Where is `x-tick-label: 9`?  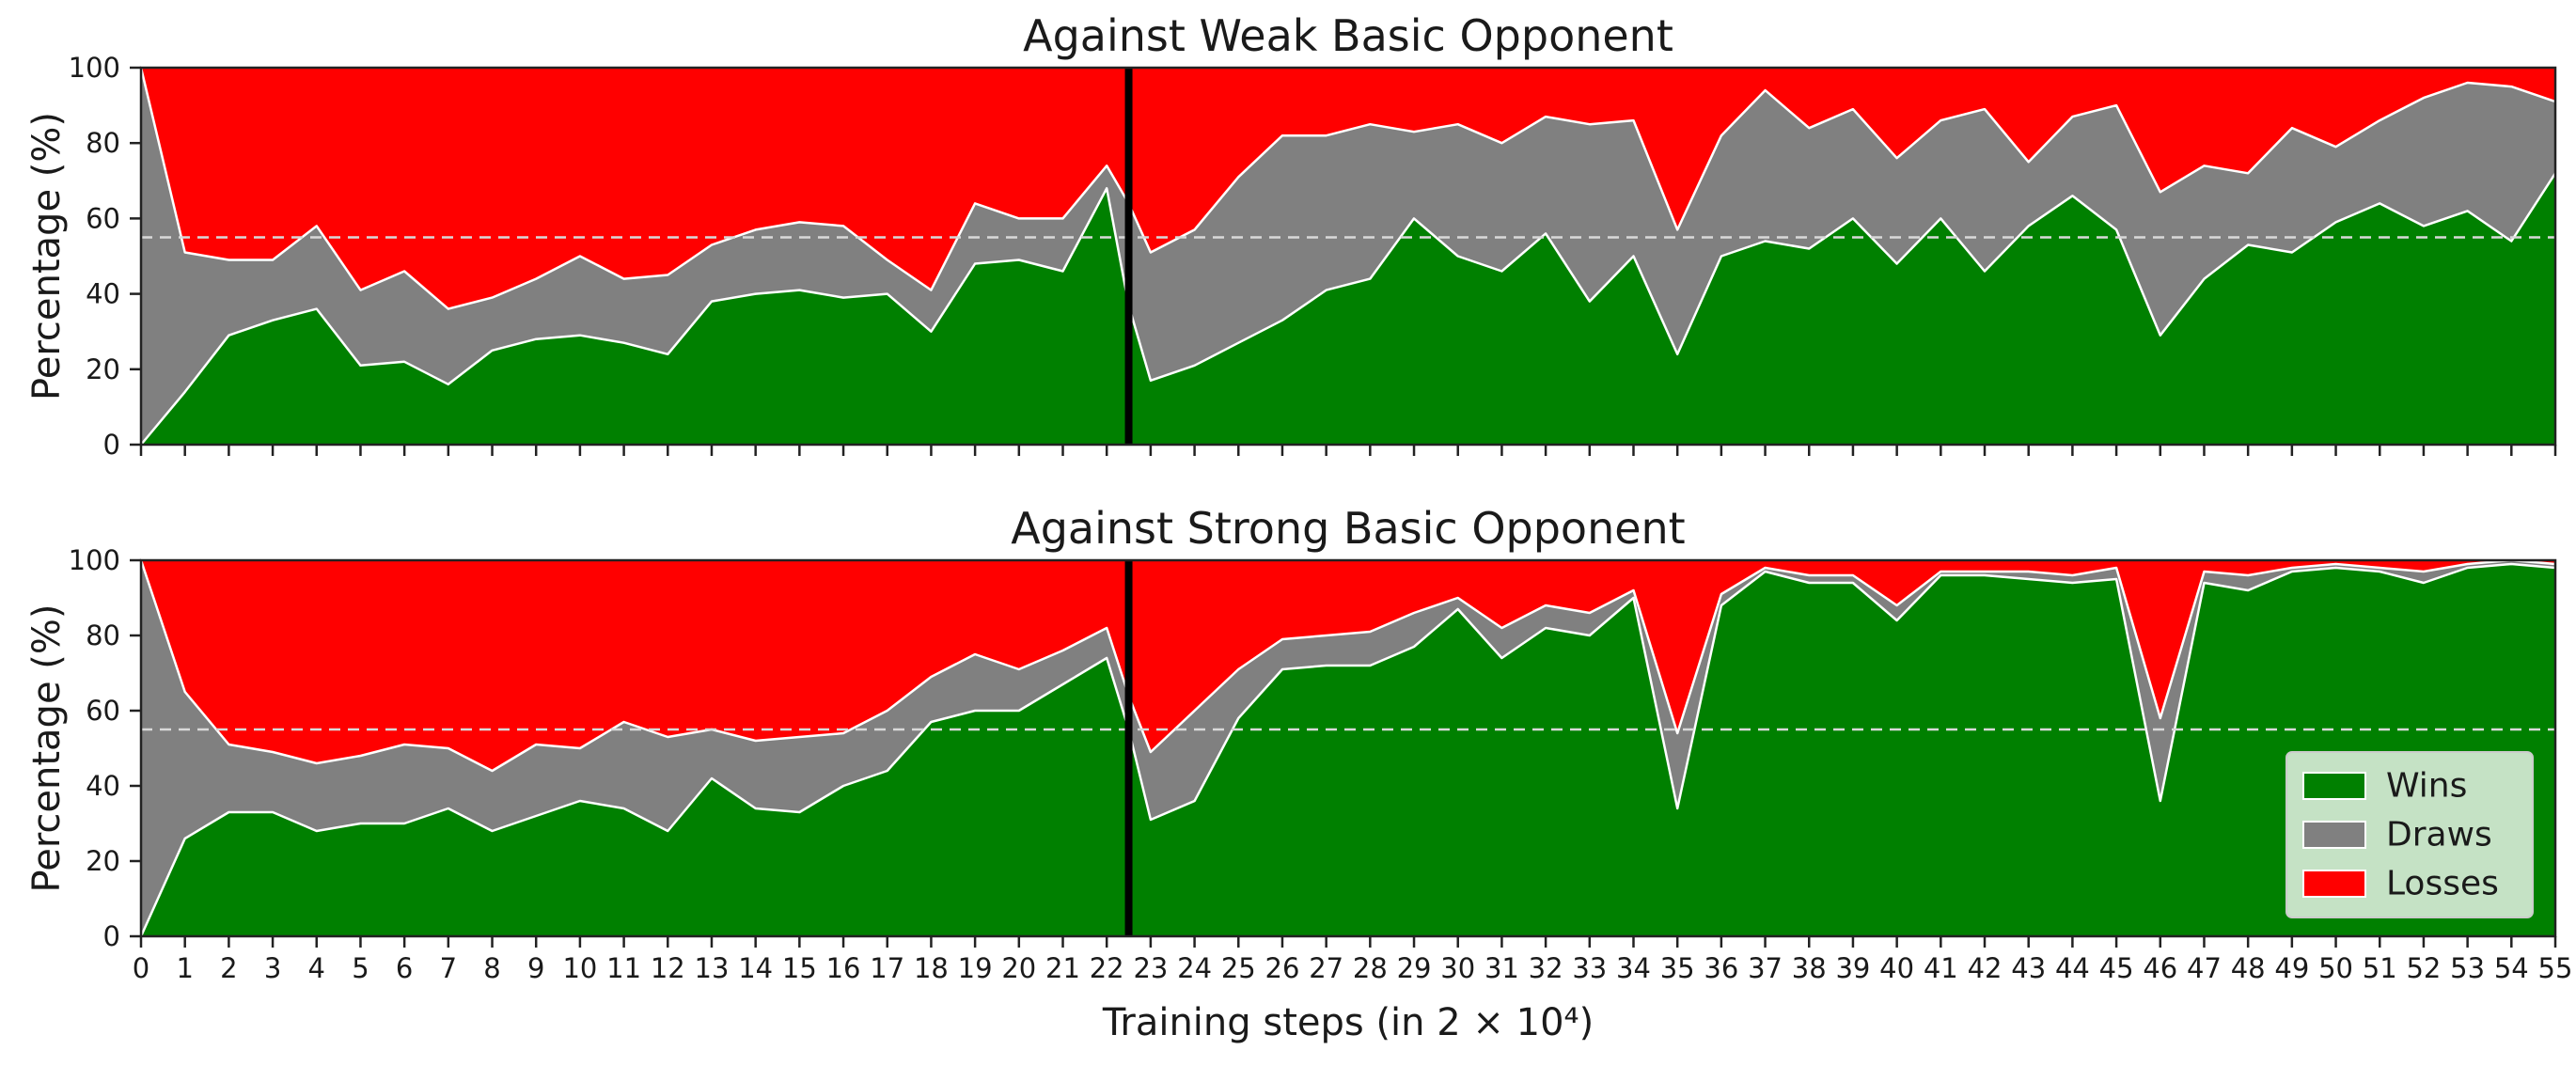
x-tick-label: 9 is located at coordinates (536, 968).